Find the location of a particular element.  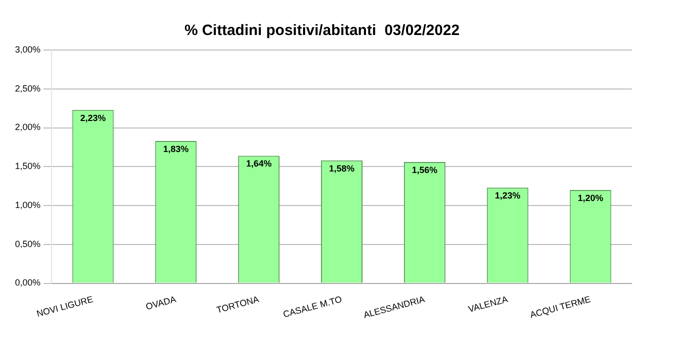

data-label: 1,58% is located at coordinates (341, 168).